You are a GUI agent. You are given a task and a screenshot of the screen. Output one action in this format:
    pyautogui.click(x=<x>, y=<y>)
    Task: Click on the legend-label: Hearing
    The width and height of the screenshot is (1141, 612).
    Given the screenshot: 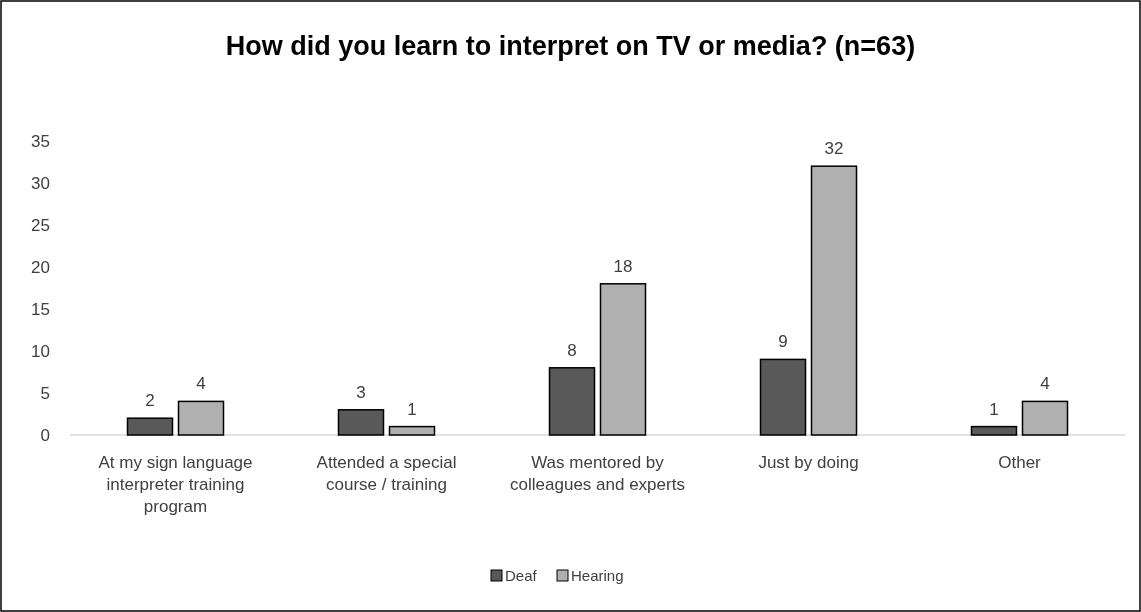 What is the action you would take?
    pyautogui.click(x=597, y=576)
    